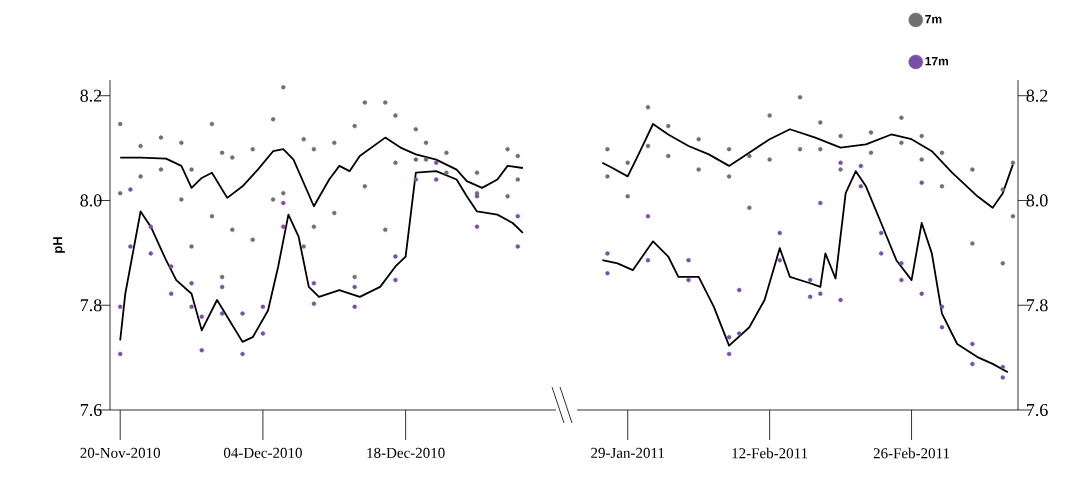  What do you see at coordinates (628, 452) in the screenshot?
I see `x-tick-label: 29-Jan-2011` at bounding box center [628, 452].